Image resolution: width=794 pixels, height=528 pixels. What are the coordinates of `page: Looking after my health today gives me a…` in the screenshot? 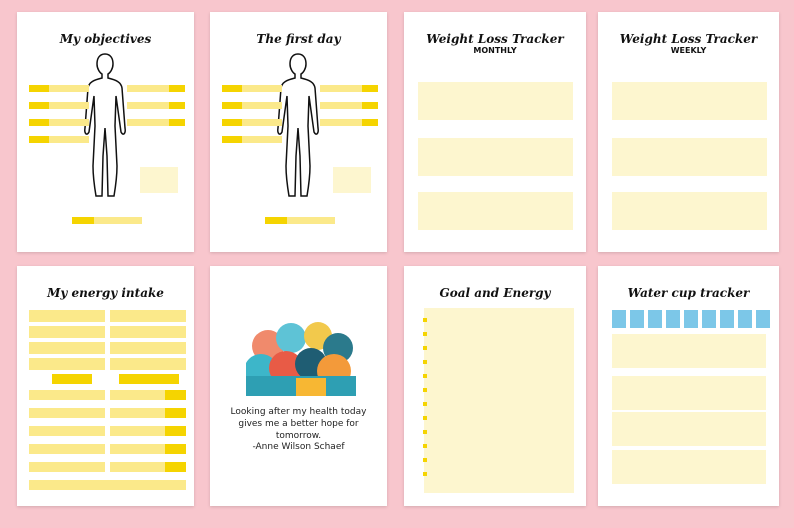 It's located at (298, 386).